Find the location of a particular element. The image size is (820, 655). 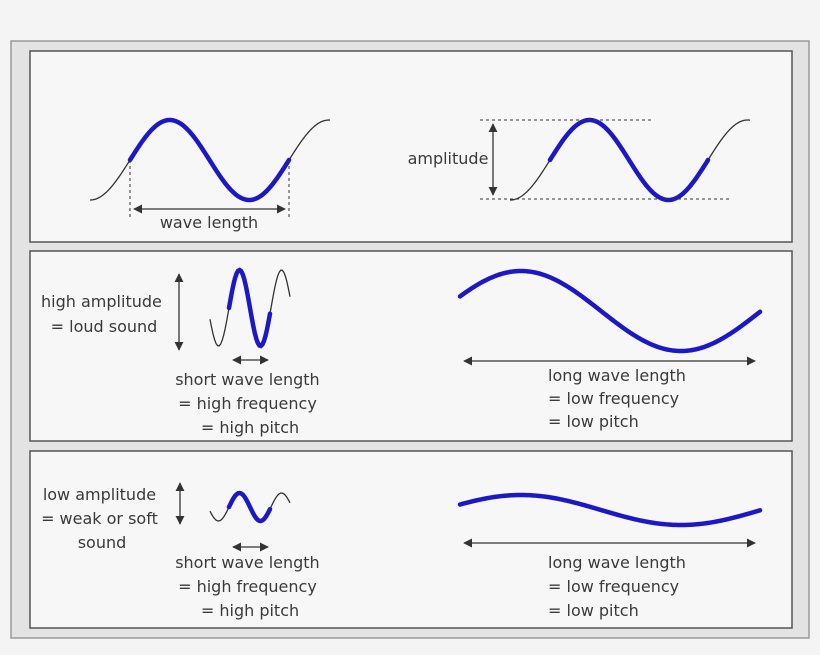

high-amplitude-text: high amplitude = loud sound is located at coordinates (104, 314).